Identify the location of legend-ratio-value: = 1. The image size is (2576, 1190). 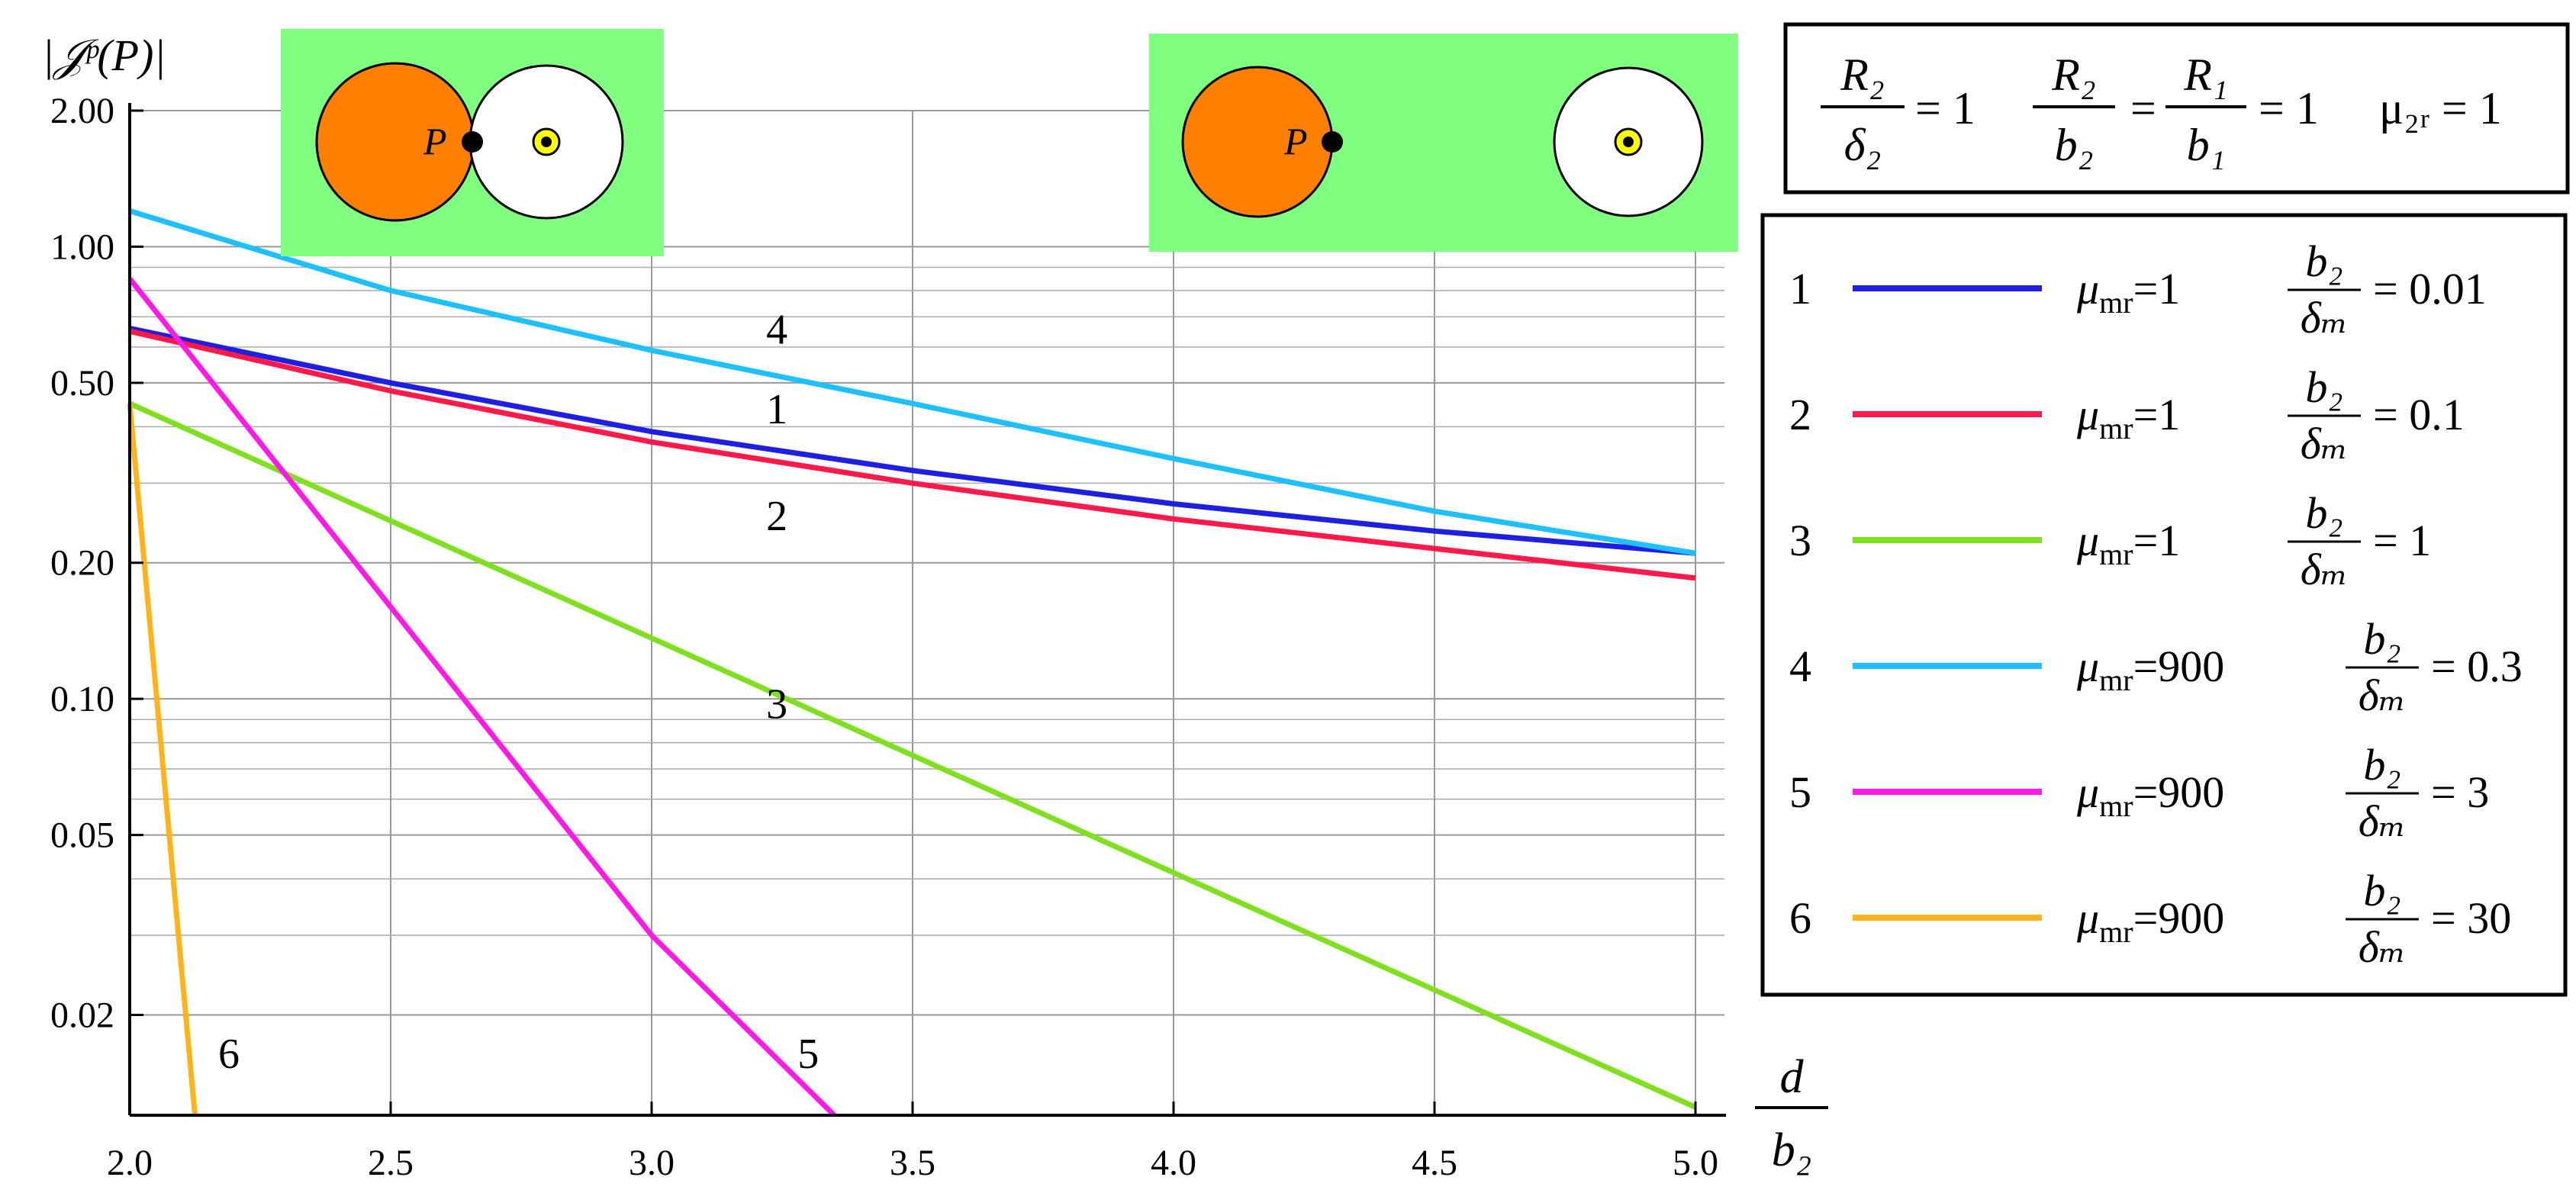
(2402, 540).